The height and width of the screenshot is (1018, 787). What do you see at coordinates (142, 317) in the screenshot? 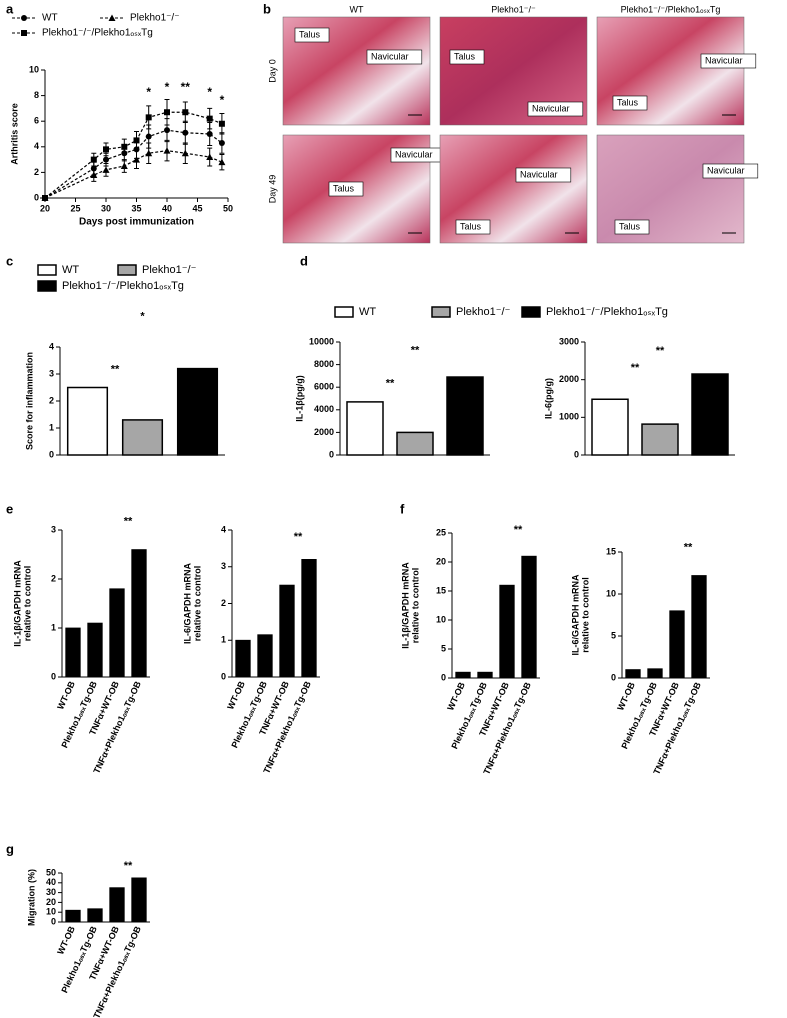
I see `significance-label: *` at bounding box center [142, 317].